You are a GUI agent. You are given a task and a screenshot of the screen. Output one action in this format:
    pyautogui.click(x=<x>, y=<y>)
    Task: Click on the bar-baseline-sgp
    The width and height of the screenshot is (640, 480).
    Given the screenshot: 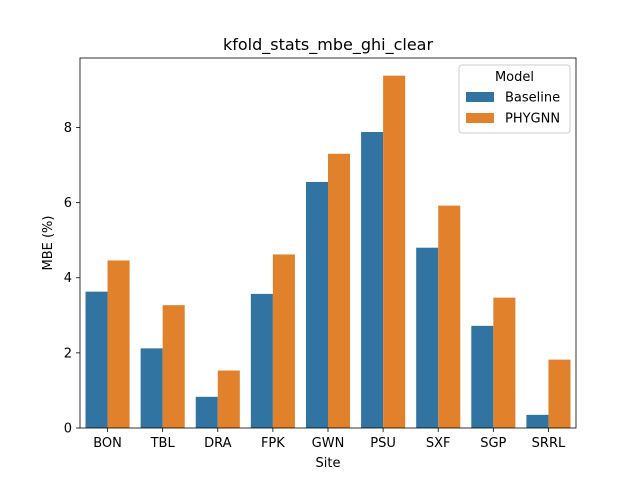 What is the action you would take?
    pyautogui.click(x=482, y=376)
    